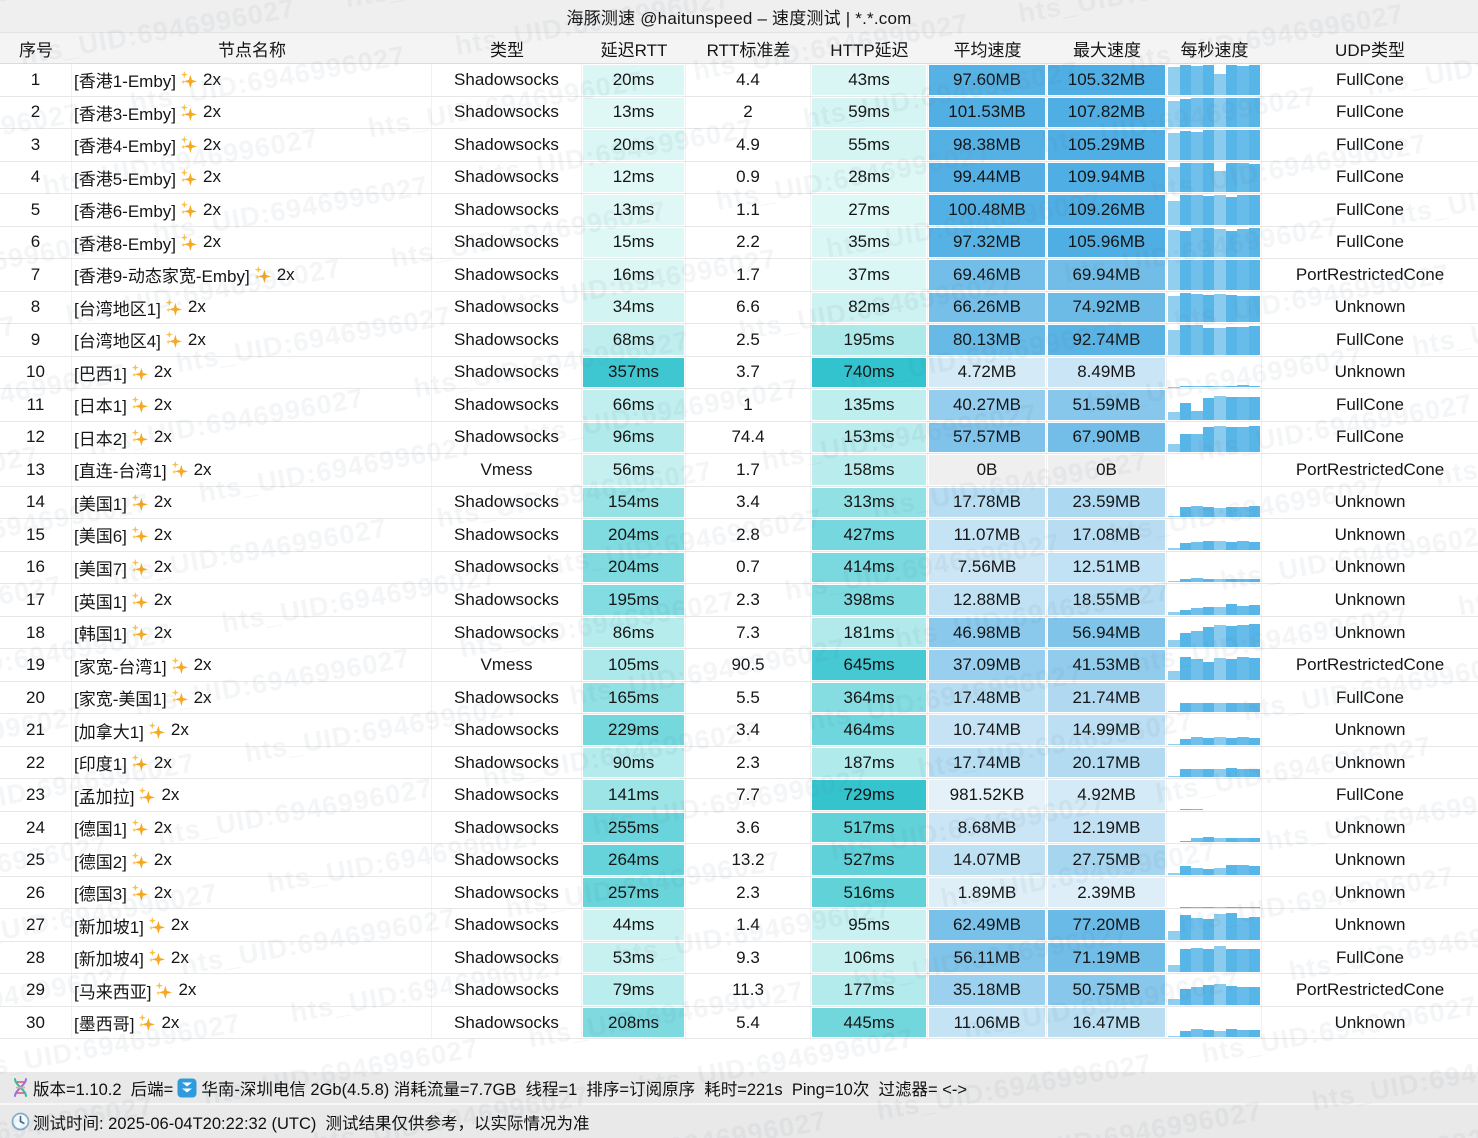 The height and width of the screenshot is (1138, 1478). I want to click on avg-speed-value: 80.13MB, so click(987, 340).